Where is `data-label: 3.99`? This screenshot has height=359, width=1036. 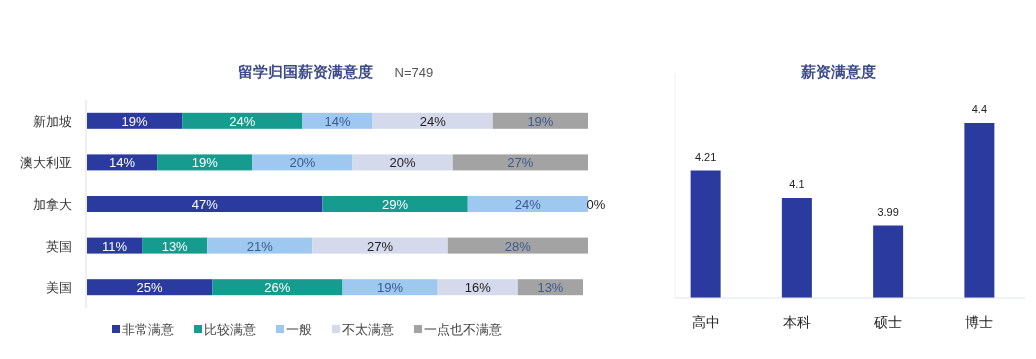
data-label: 3.99 is located at coordinates (888, 211).